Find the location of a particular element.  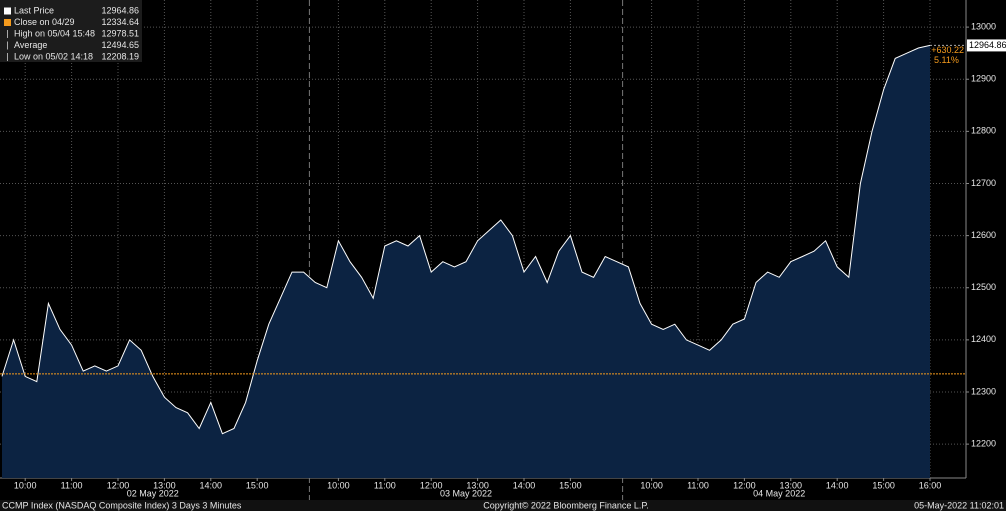

legend-label: High on 05/04 15:48 is located at coordinates (54, 33).